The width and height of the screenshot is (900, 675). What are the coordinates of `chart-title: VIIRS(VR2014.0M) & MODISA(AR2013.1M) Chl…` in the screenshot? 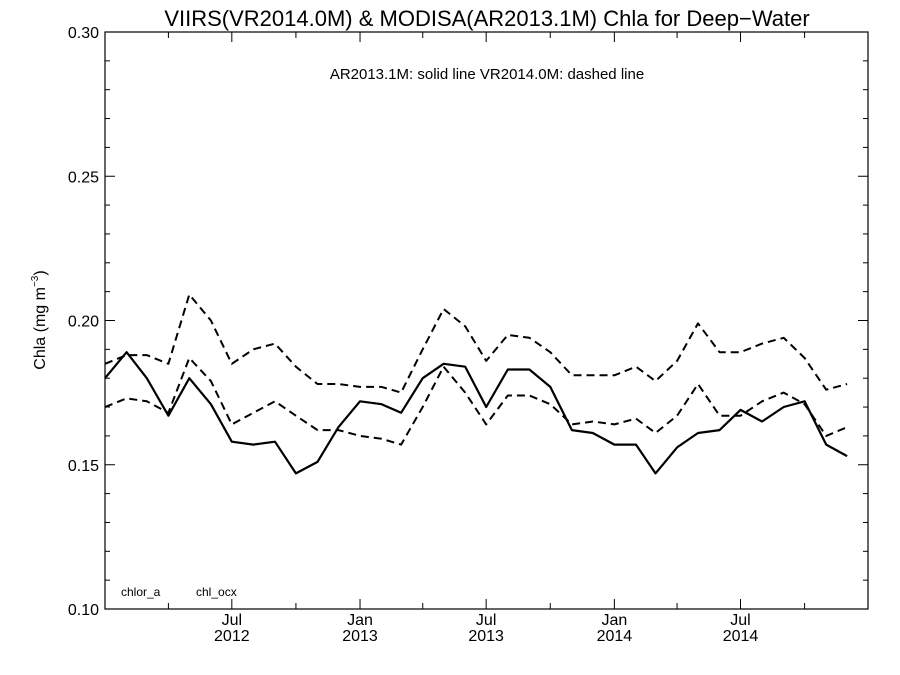 It's located at (486, 18).